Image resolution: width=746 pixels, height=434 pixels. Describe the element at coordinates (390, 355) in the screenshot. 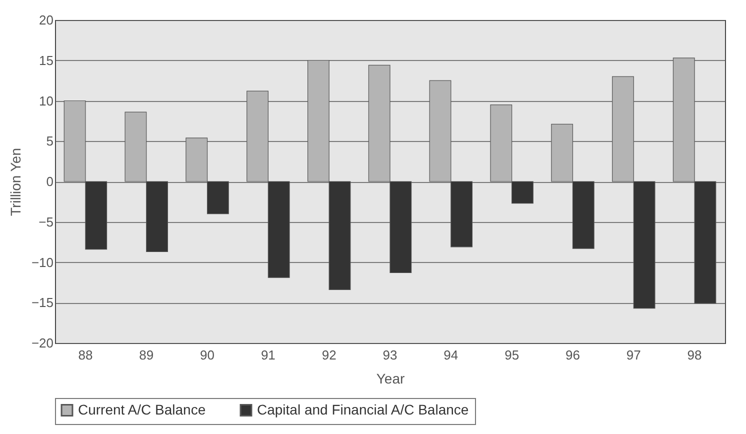

I see `x-tick-label: 93` at that location.